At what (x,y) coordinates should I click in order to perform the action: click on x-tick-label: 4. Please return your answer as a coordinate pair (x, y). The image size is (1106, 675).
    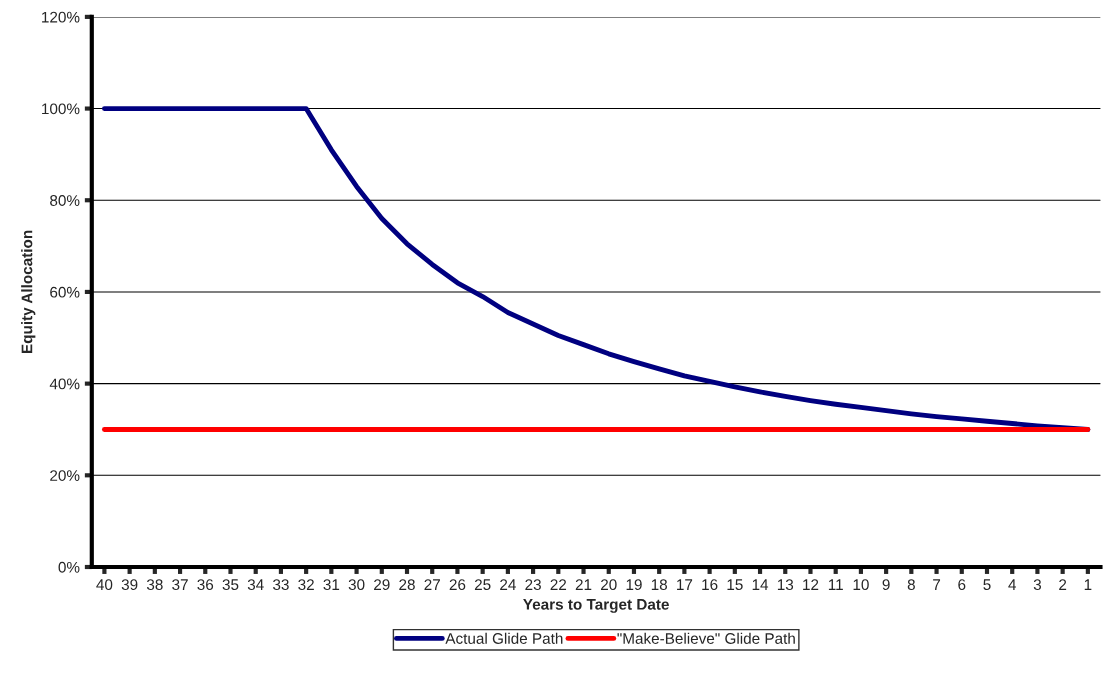
    Looking at the image, I should click on (1012, 584).